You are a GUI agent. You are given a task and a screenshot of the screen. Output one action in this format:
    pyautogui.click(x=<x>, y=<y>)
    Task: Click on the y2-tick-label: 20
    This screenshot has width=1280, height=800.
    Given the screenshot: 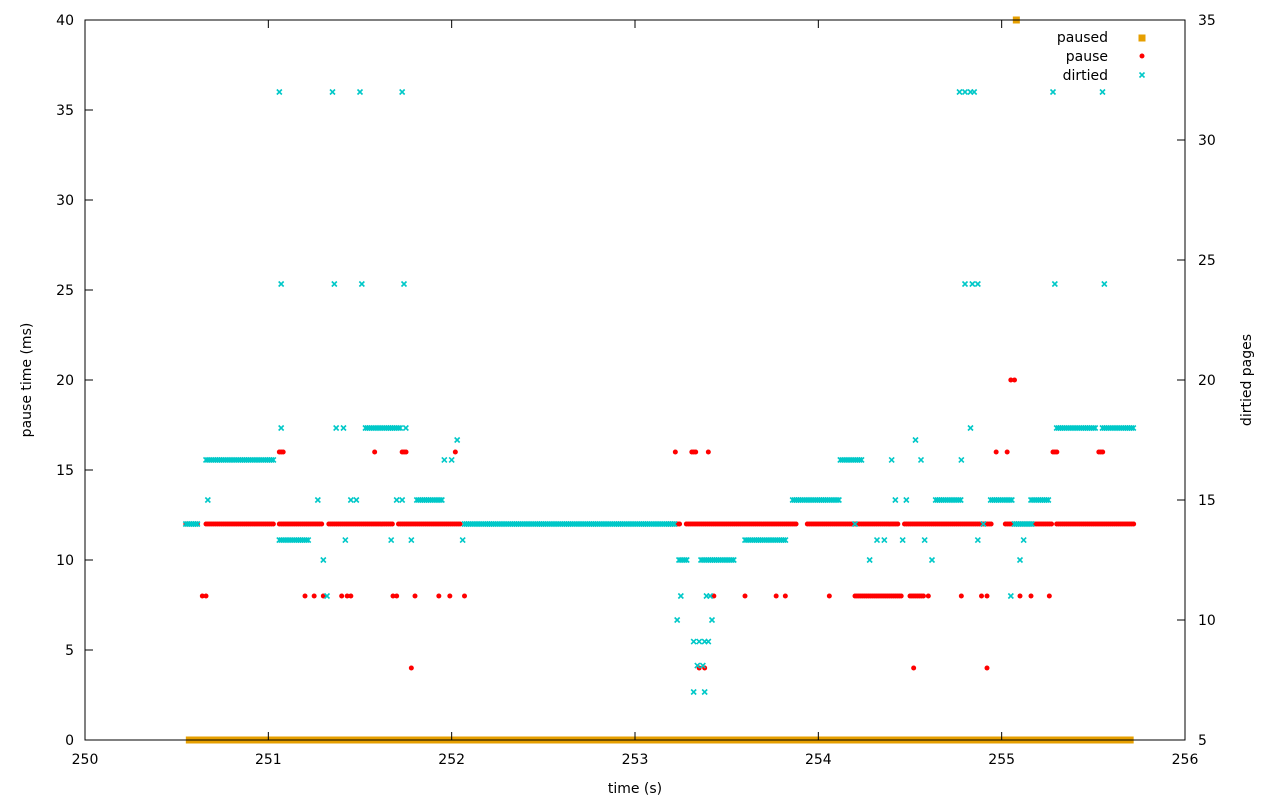 What is the action you would take?
    pyautogui.click(x=1207, y=381)
    